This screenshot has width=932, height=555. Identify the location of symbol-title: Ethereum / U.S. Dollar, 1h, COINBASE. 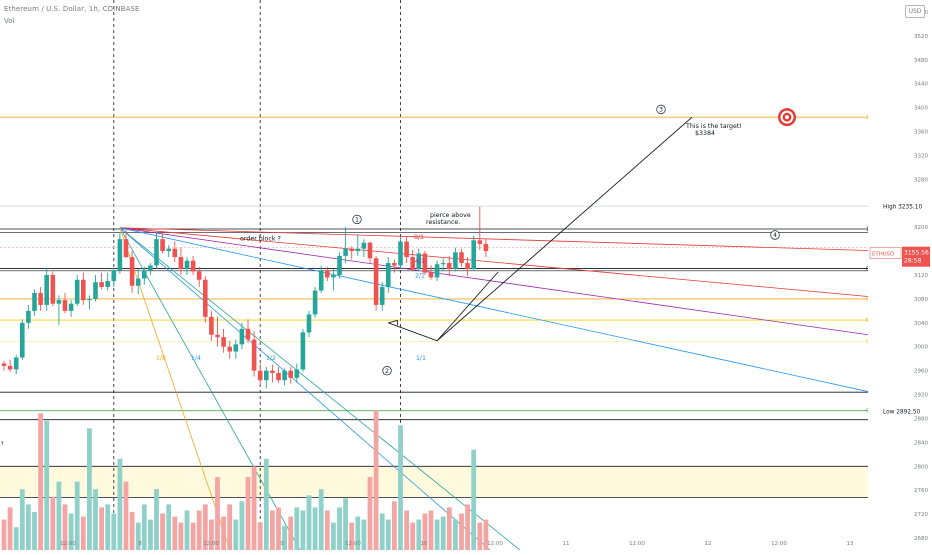
(72, 9).